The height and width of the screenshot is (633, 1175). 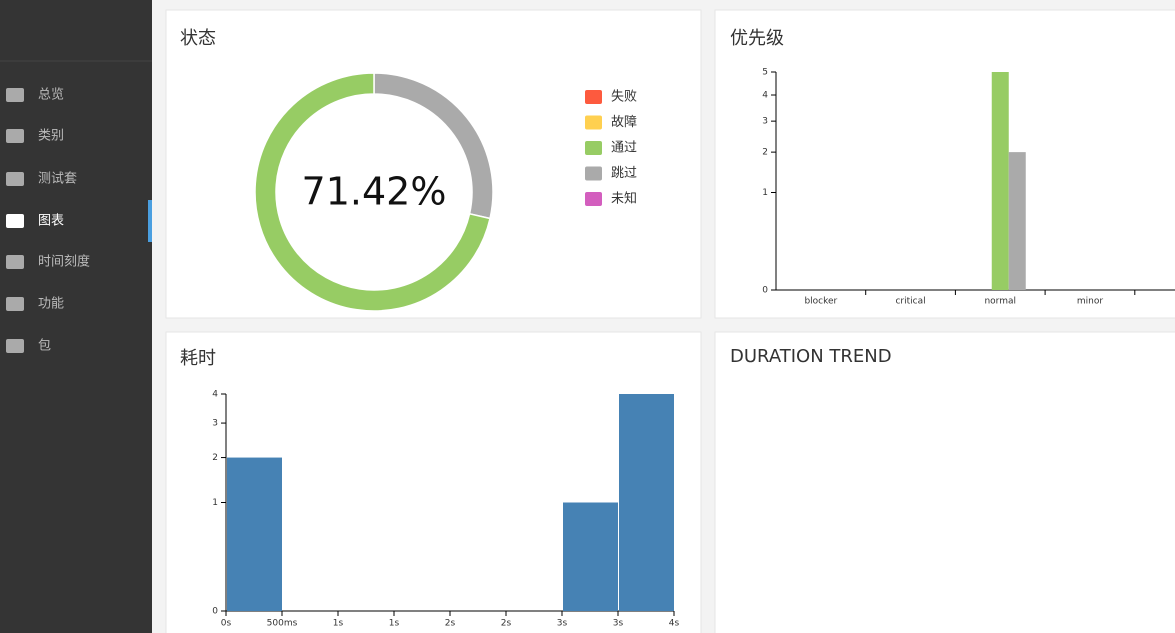 What do you see at coordinates (624, 199) in the screenshot?
I see `legend-label: 未知` at bounding box center [624, 199].